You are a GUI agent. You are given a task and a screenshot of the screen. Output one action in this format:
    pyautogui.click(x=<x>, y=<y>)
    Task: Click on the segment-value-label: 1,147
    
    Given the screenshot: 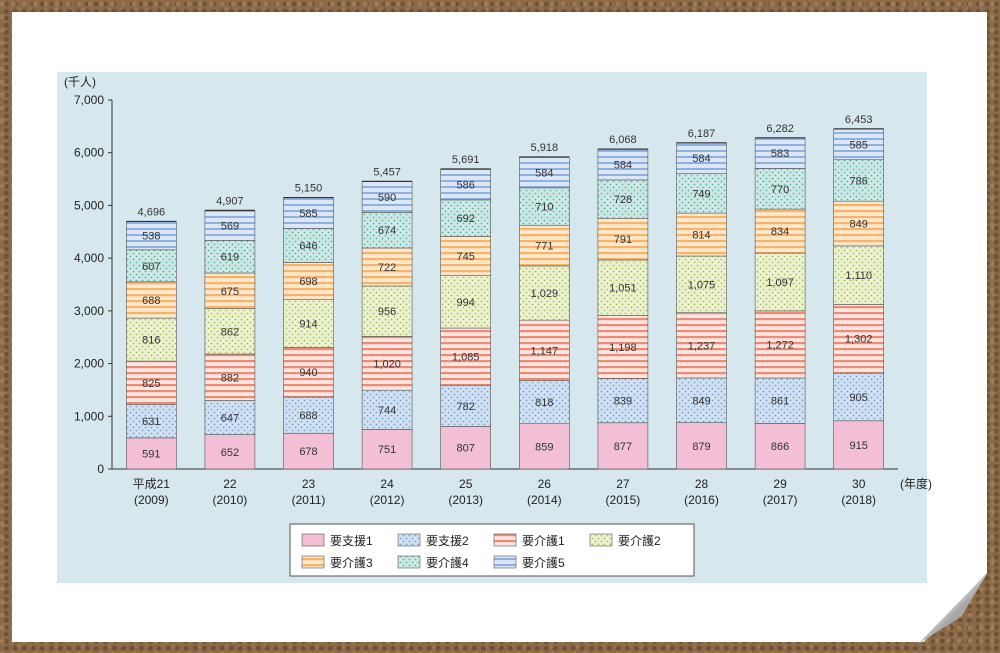 What is the action you would take?
    pyautogui.click(x=545, y=351)
    